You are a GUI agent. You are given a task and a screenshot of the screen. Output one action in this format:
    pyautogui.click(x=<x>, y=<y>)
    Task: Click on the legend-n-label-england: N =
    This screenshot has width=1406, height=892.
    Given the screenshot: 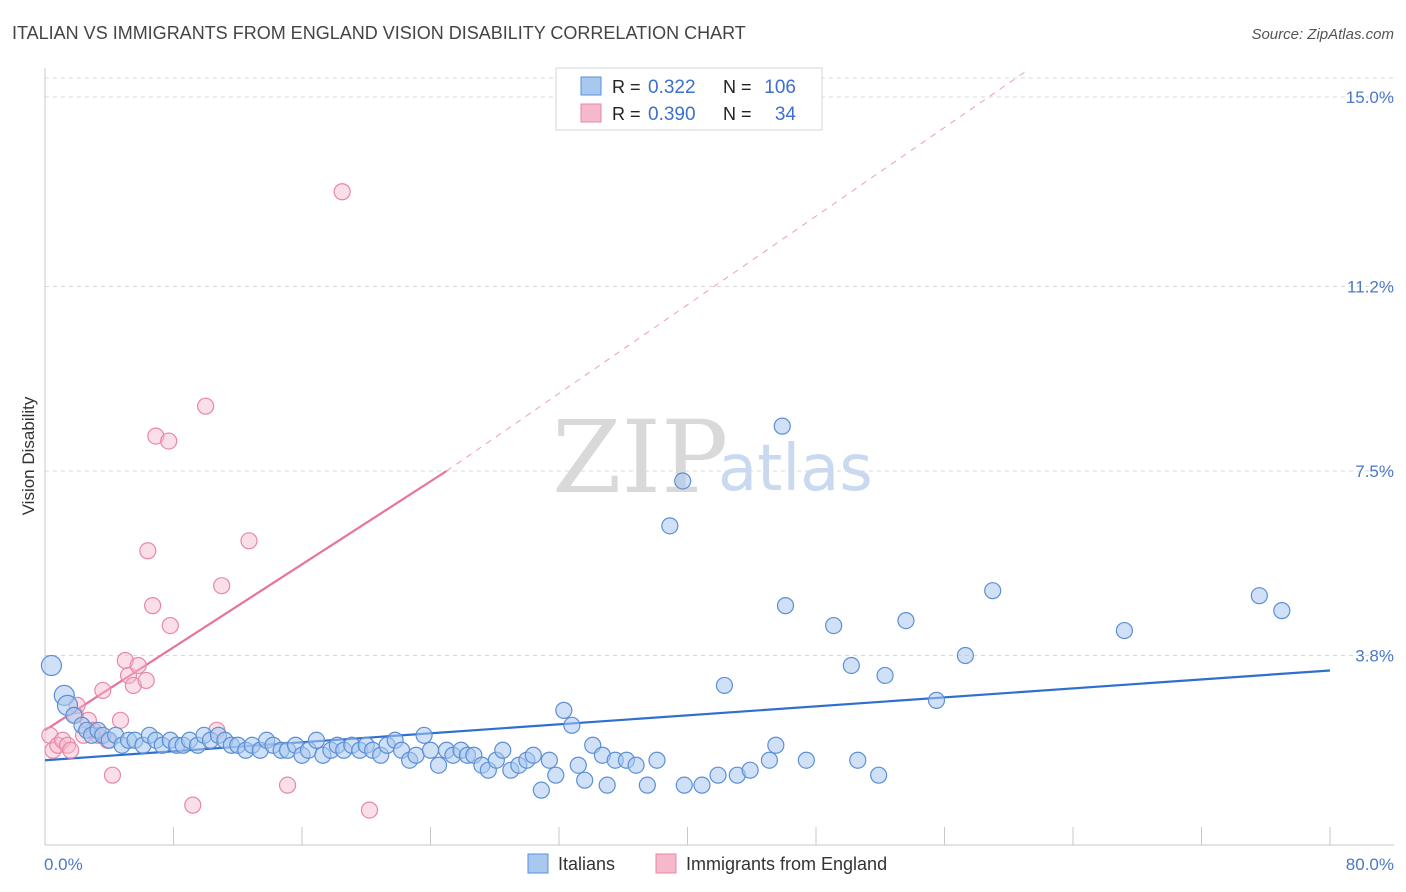 What is the action you would take?
    pyautogui.click(x=737, y=114)
    